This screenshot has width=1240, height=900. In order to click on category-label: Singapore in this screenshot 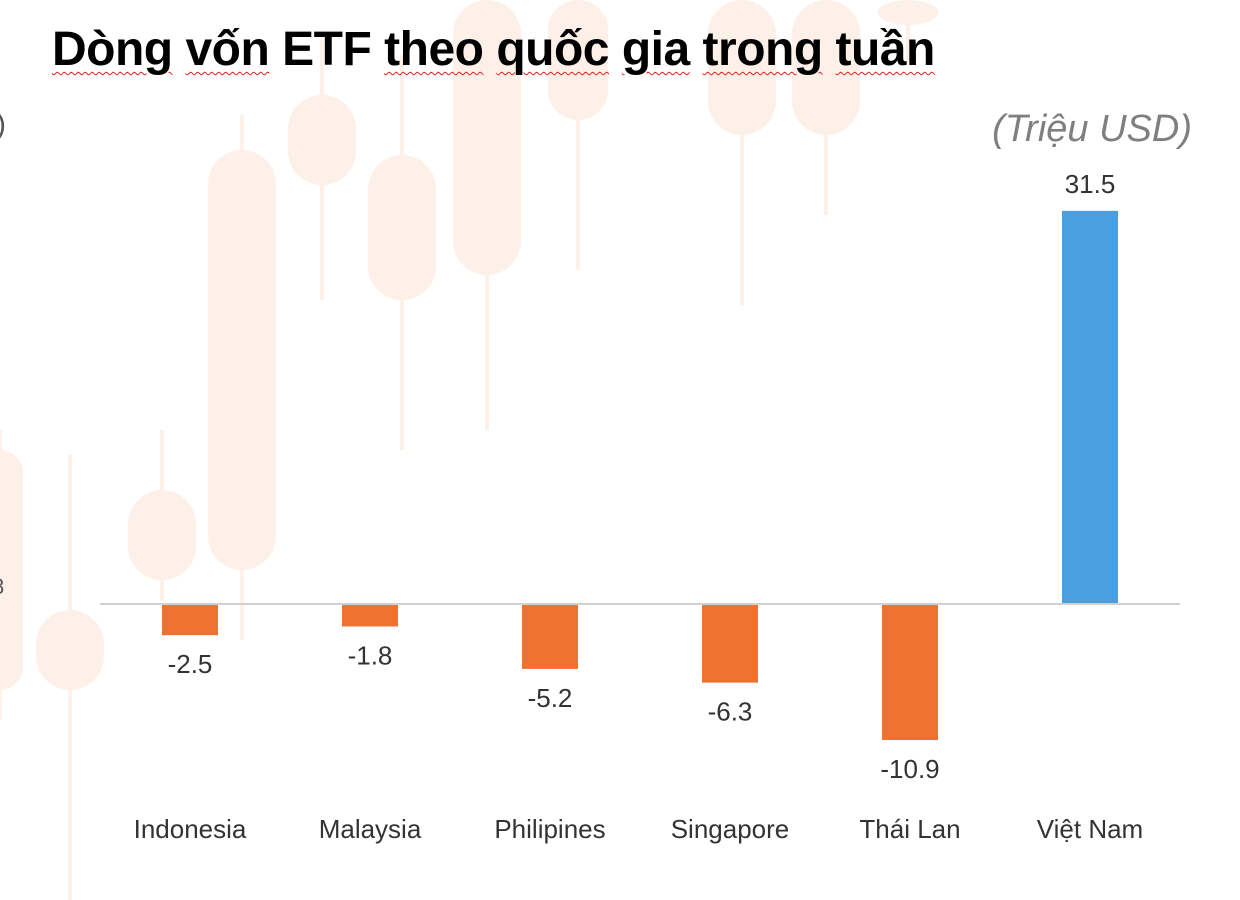, I will do `click(730, 829)`.